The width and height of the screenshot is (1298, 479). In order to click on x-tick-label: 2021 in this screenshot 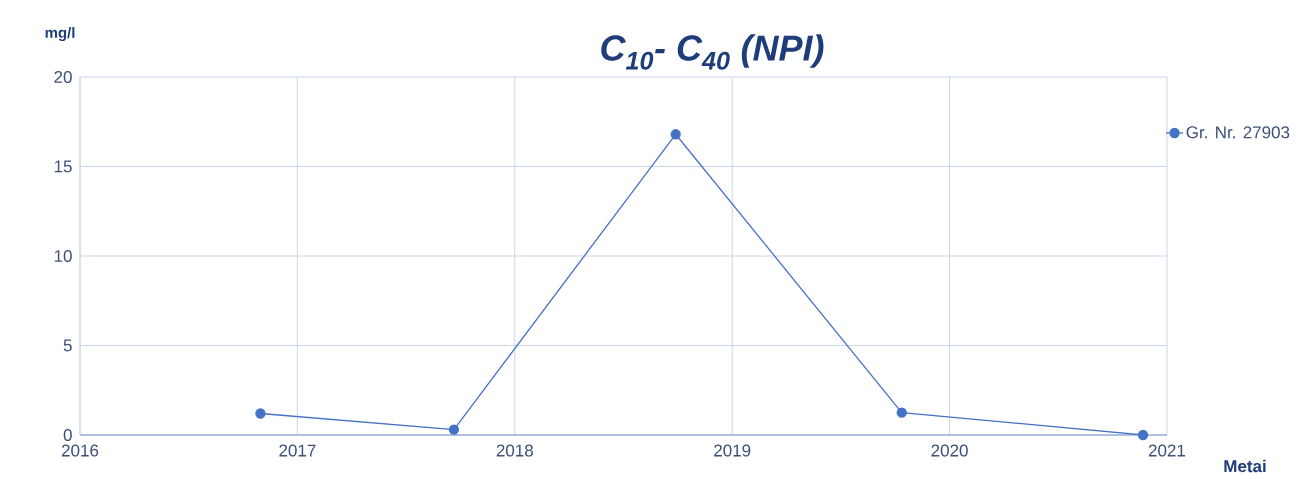, I will do `click(1167, 450)`.